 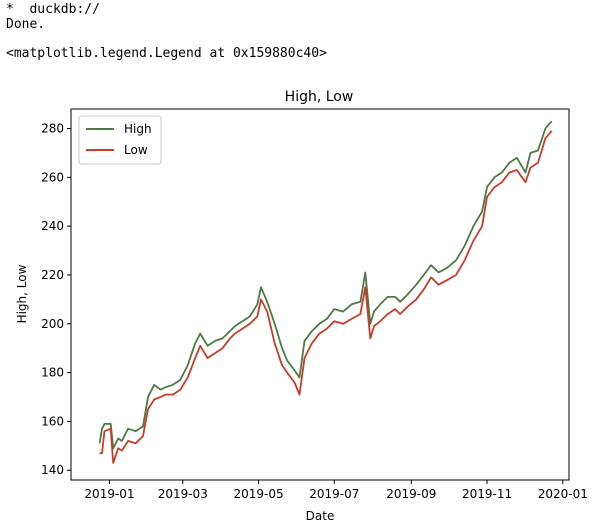 I want to click on x-axis-label: Date, so click(x=320, y=516).